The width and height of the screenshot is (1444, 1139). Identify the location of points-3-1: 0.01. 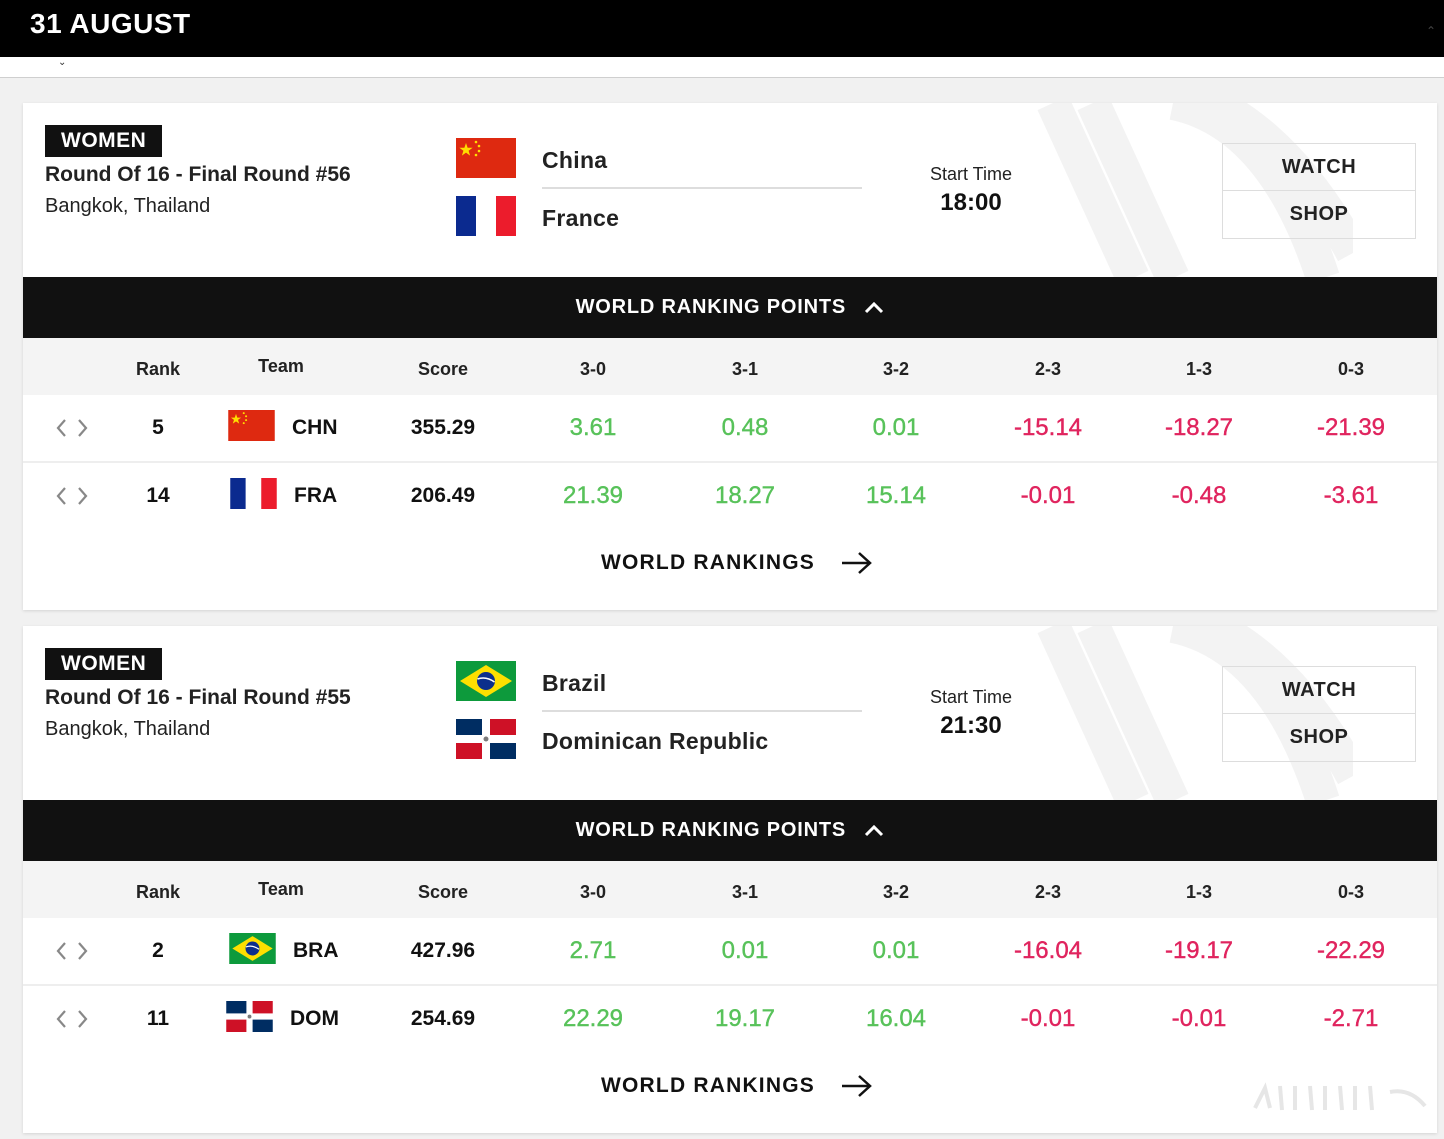
(745, 950).